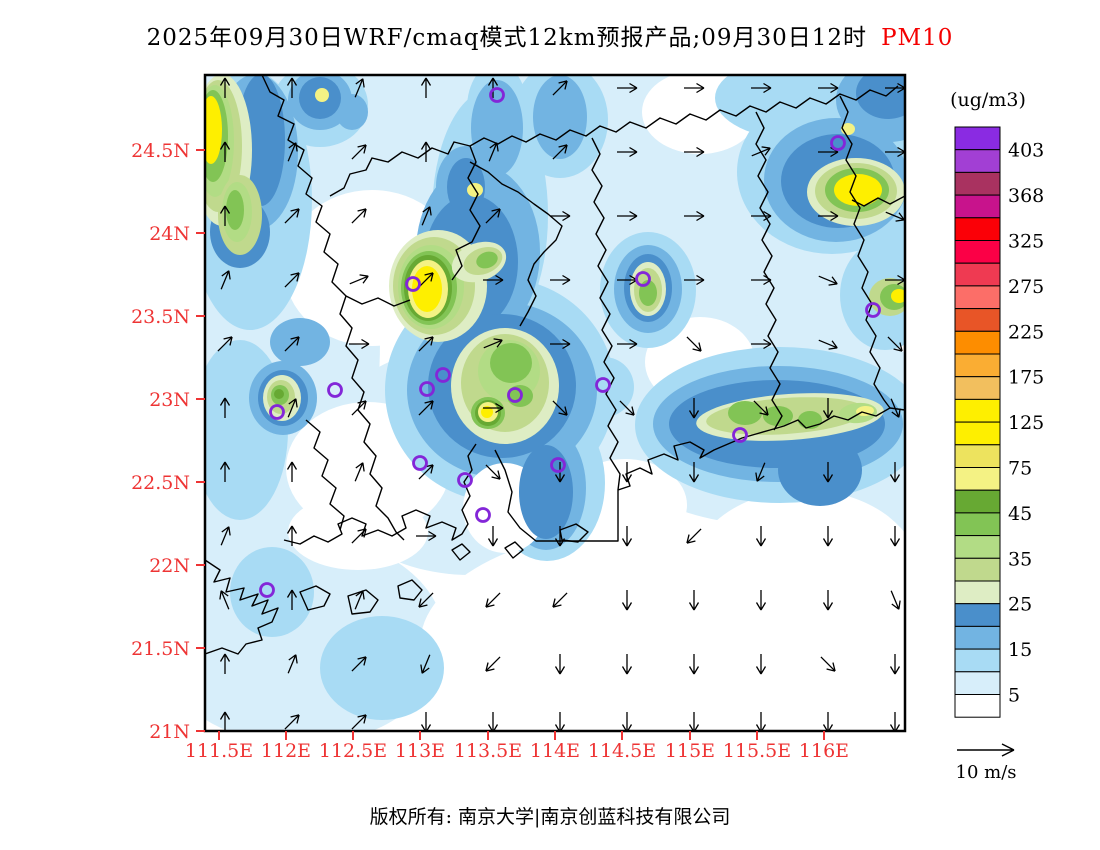  What do you see at coordinates (1014, 696) in the screenshot?
I see `legend-value-label: 5` at bounding box center [1014, 696].